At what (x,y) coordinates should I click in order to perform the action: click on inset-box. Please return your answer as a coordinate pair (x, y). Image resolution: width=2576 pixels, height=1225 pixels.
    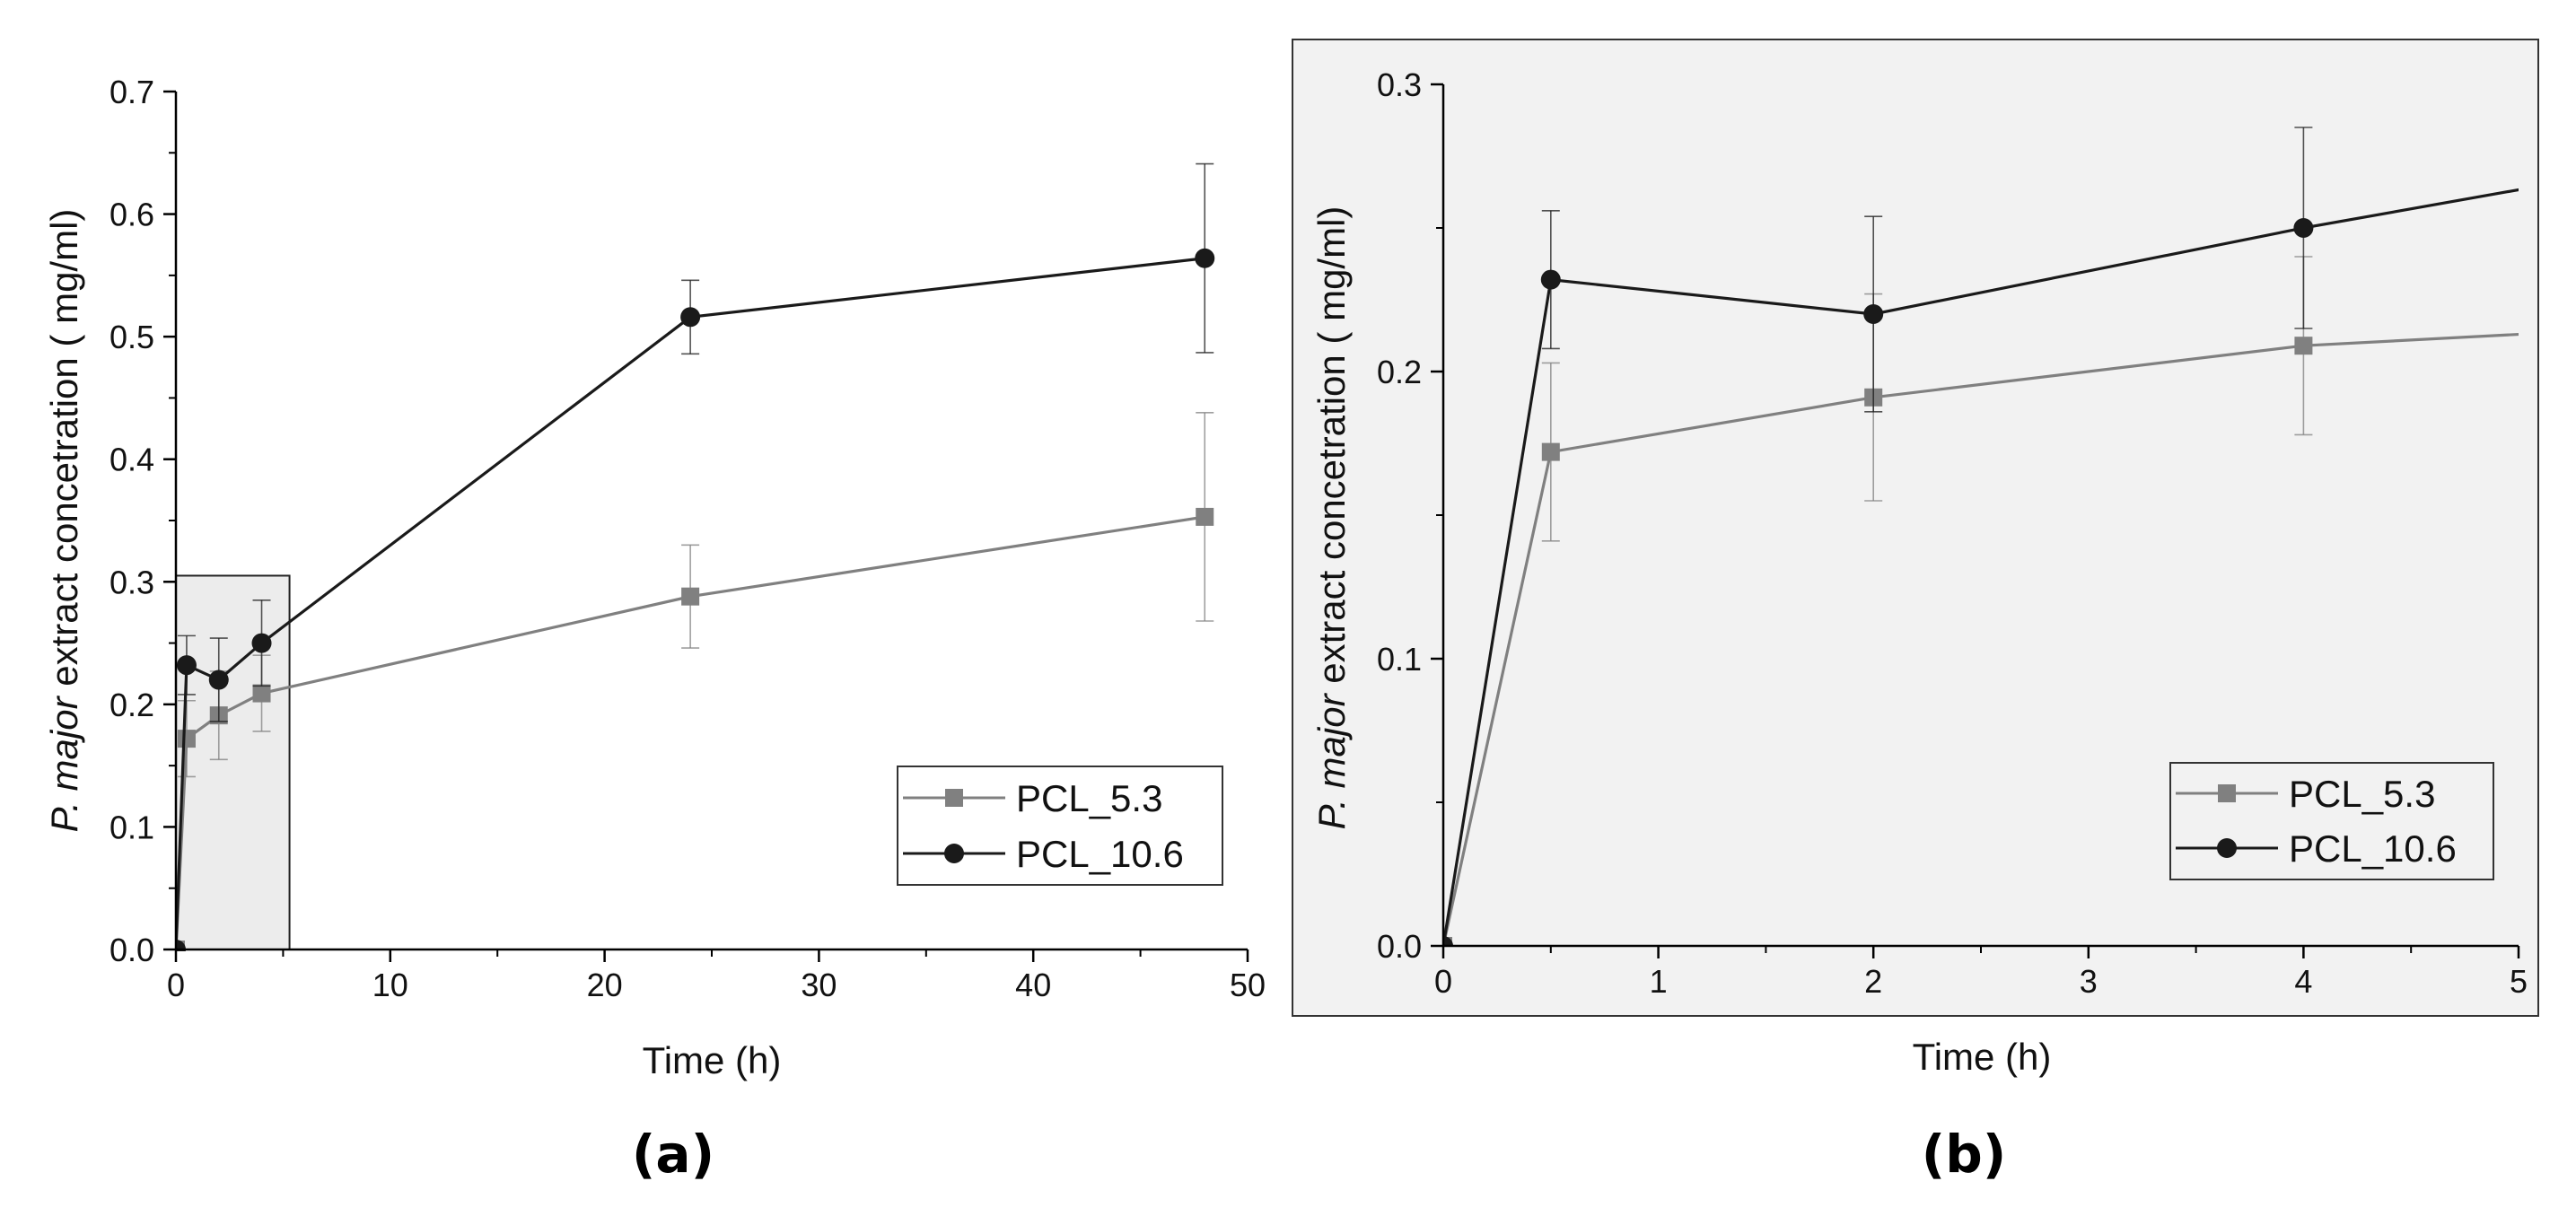
    Looking at the image, I should click on (233, 762).